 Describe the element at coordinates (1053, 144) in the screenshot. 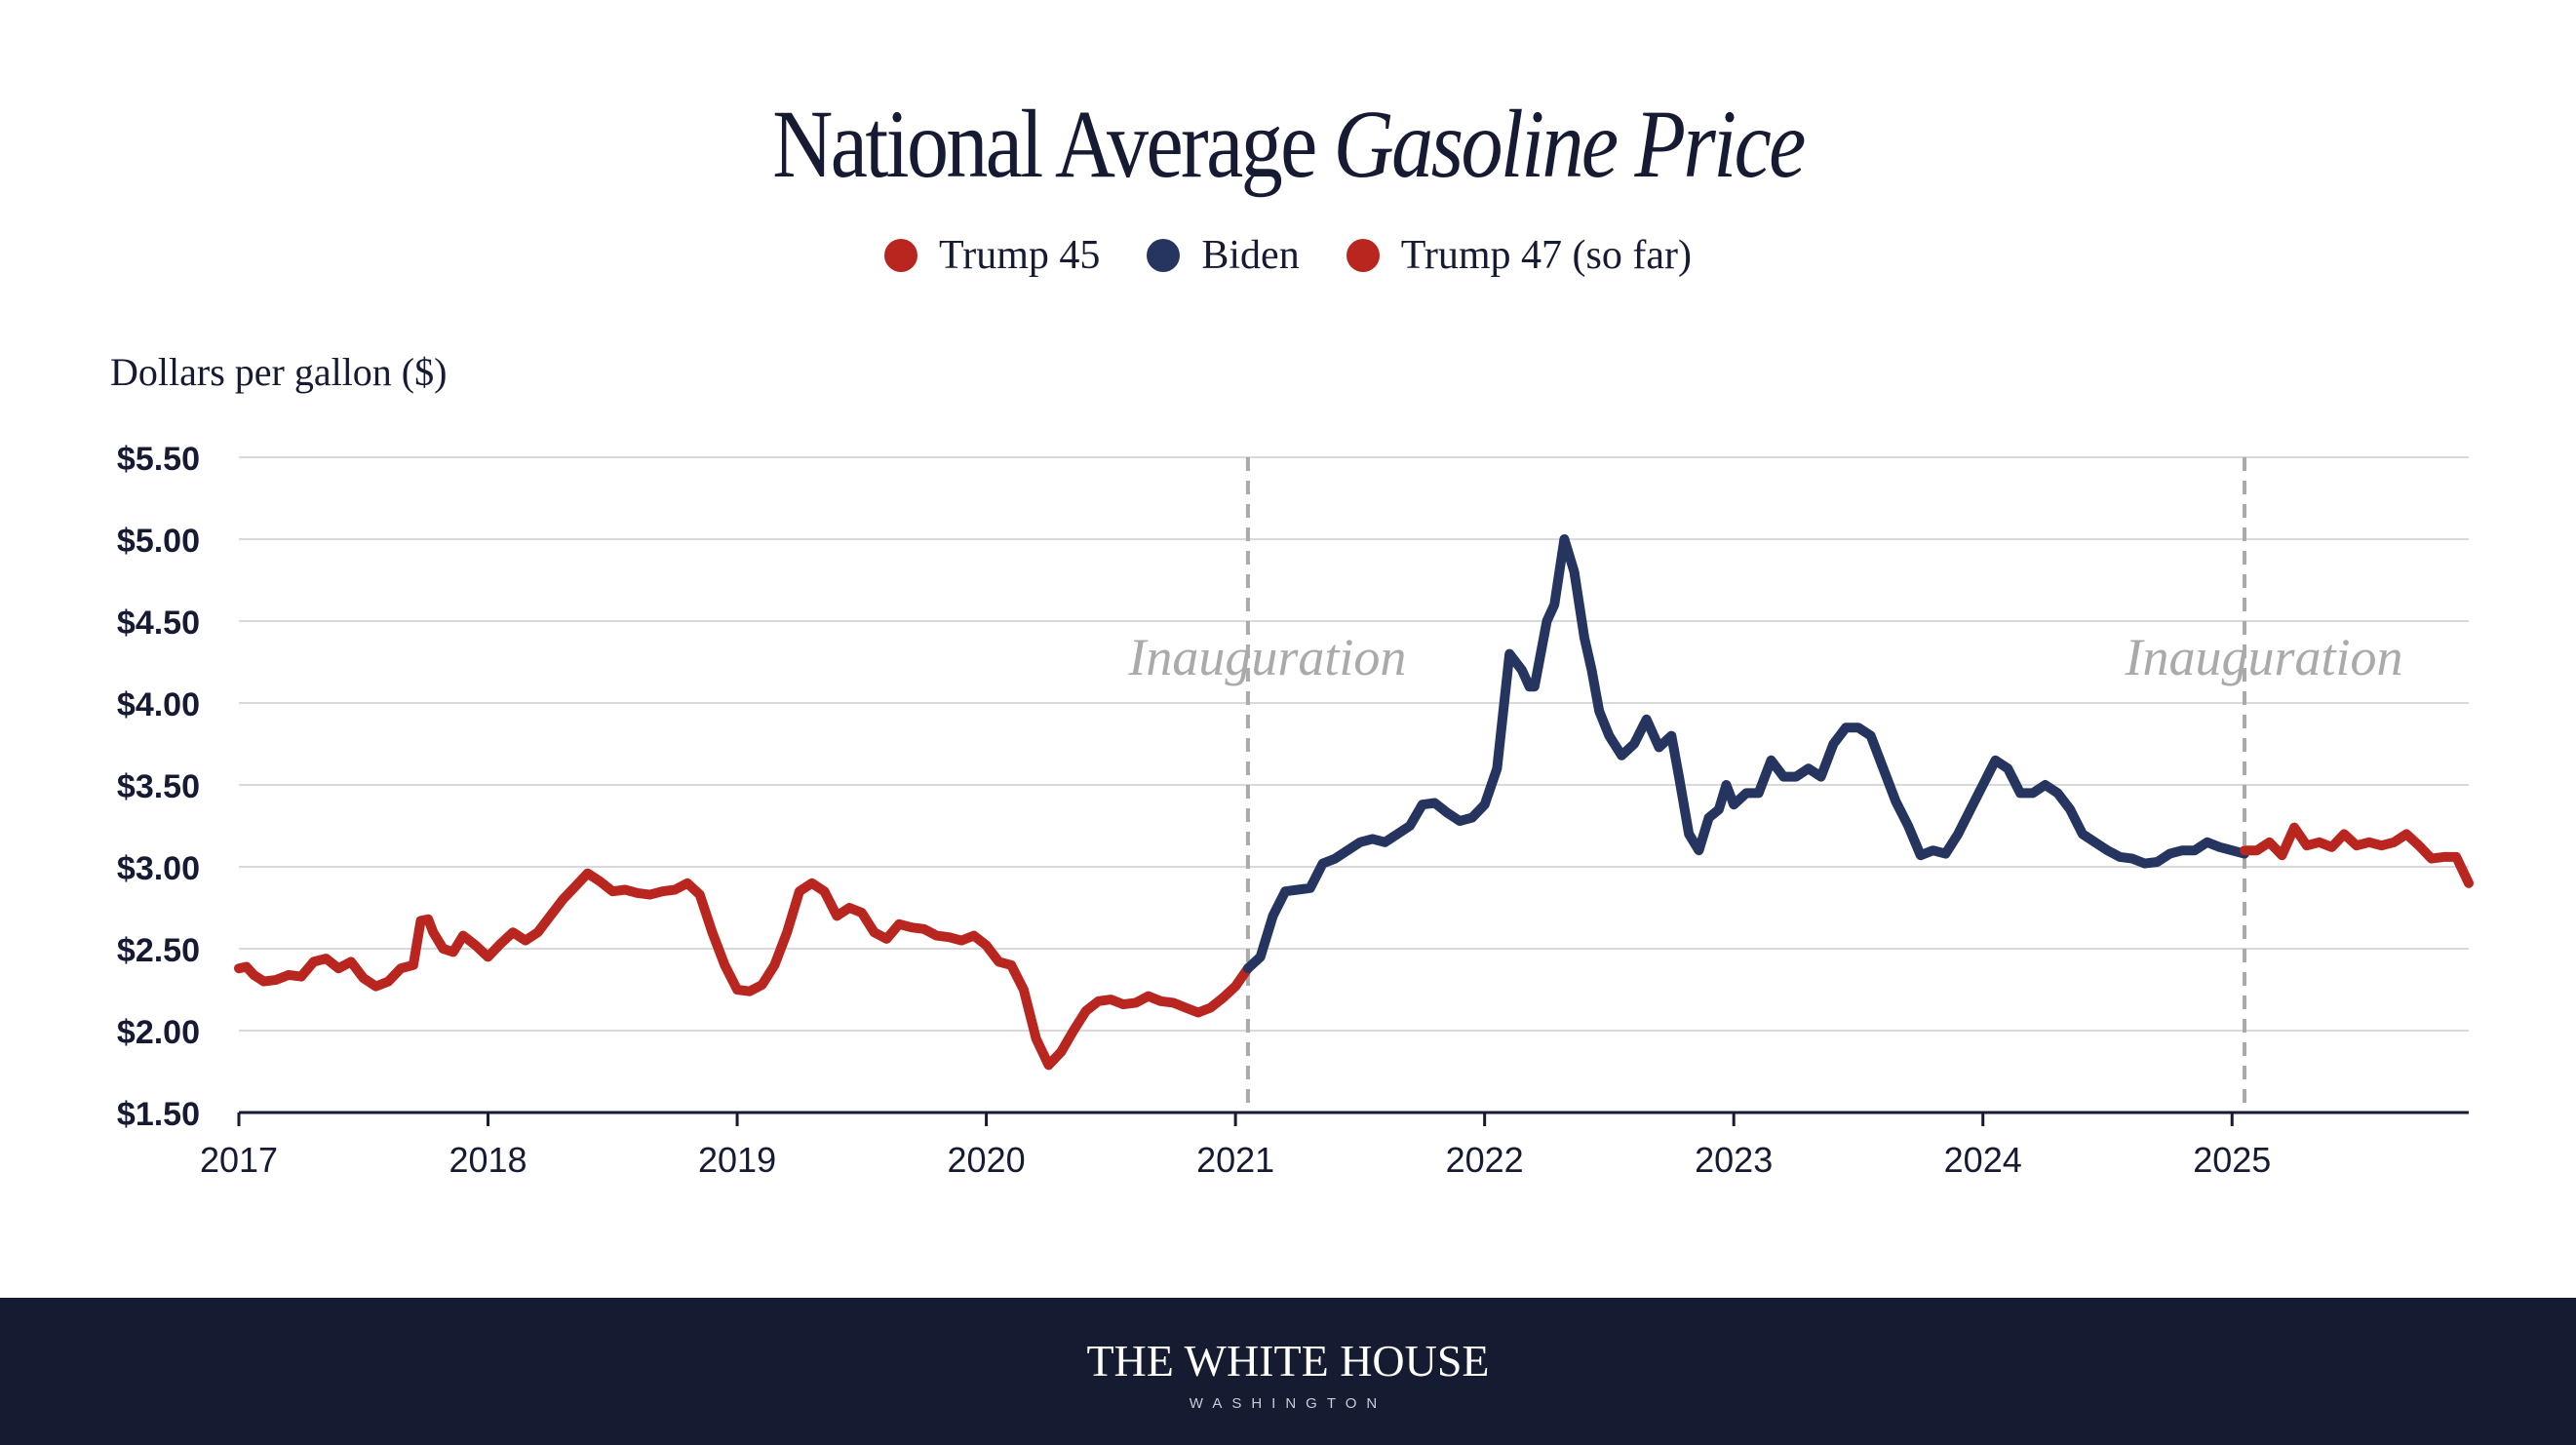

I see `chart-title-plain: National Average` at that location.